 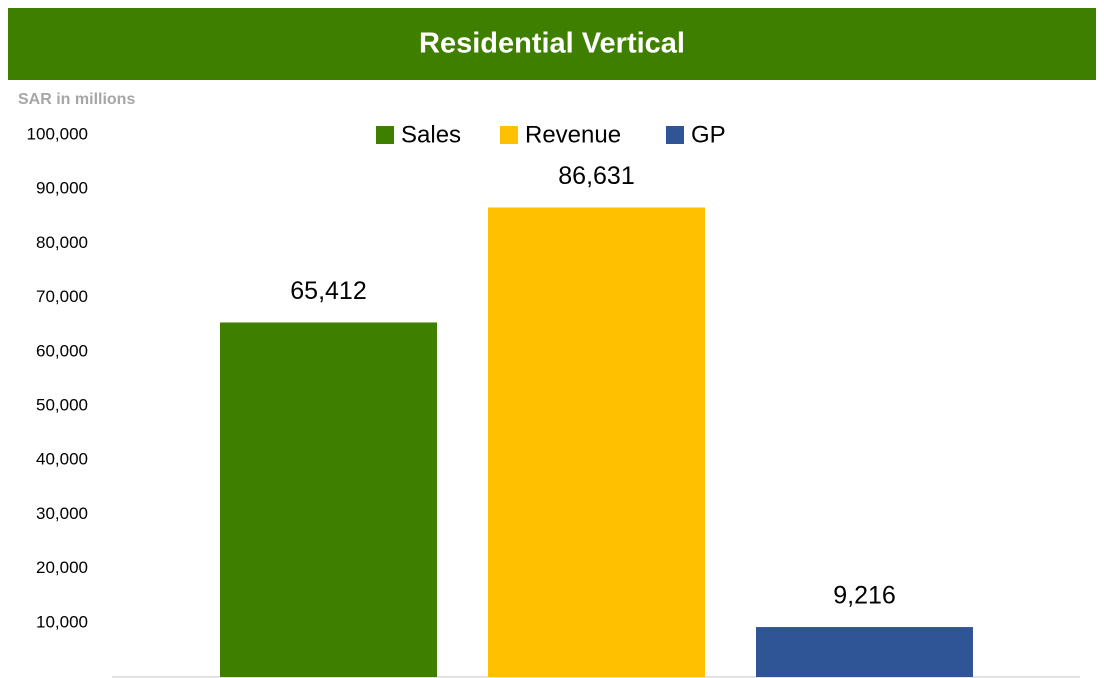 What do you see at coordinates (62, 513) in the screenshot?
I see `y-tick-label: 30,000` at bounding box center [62, 513].